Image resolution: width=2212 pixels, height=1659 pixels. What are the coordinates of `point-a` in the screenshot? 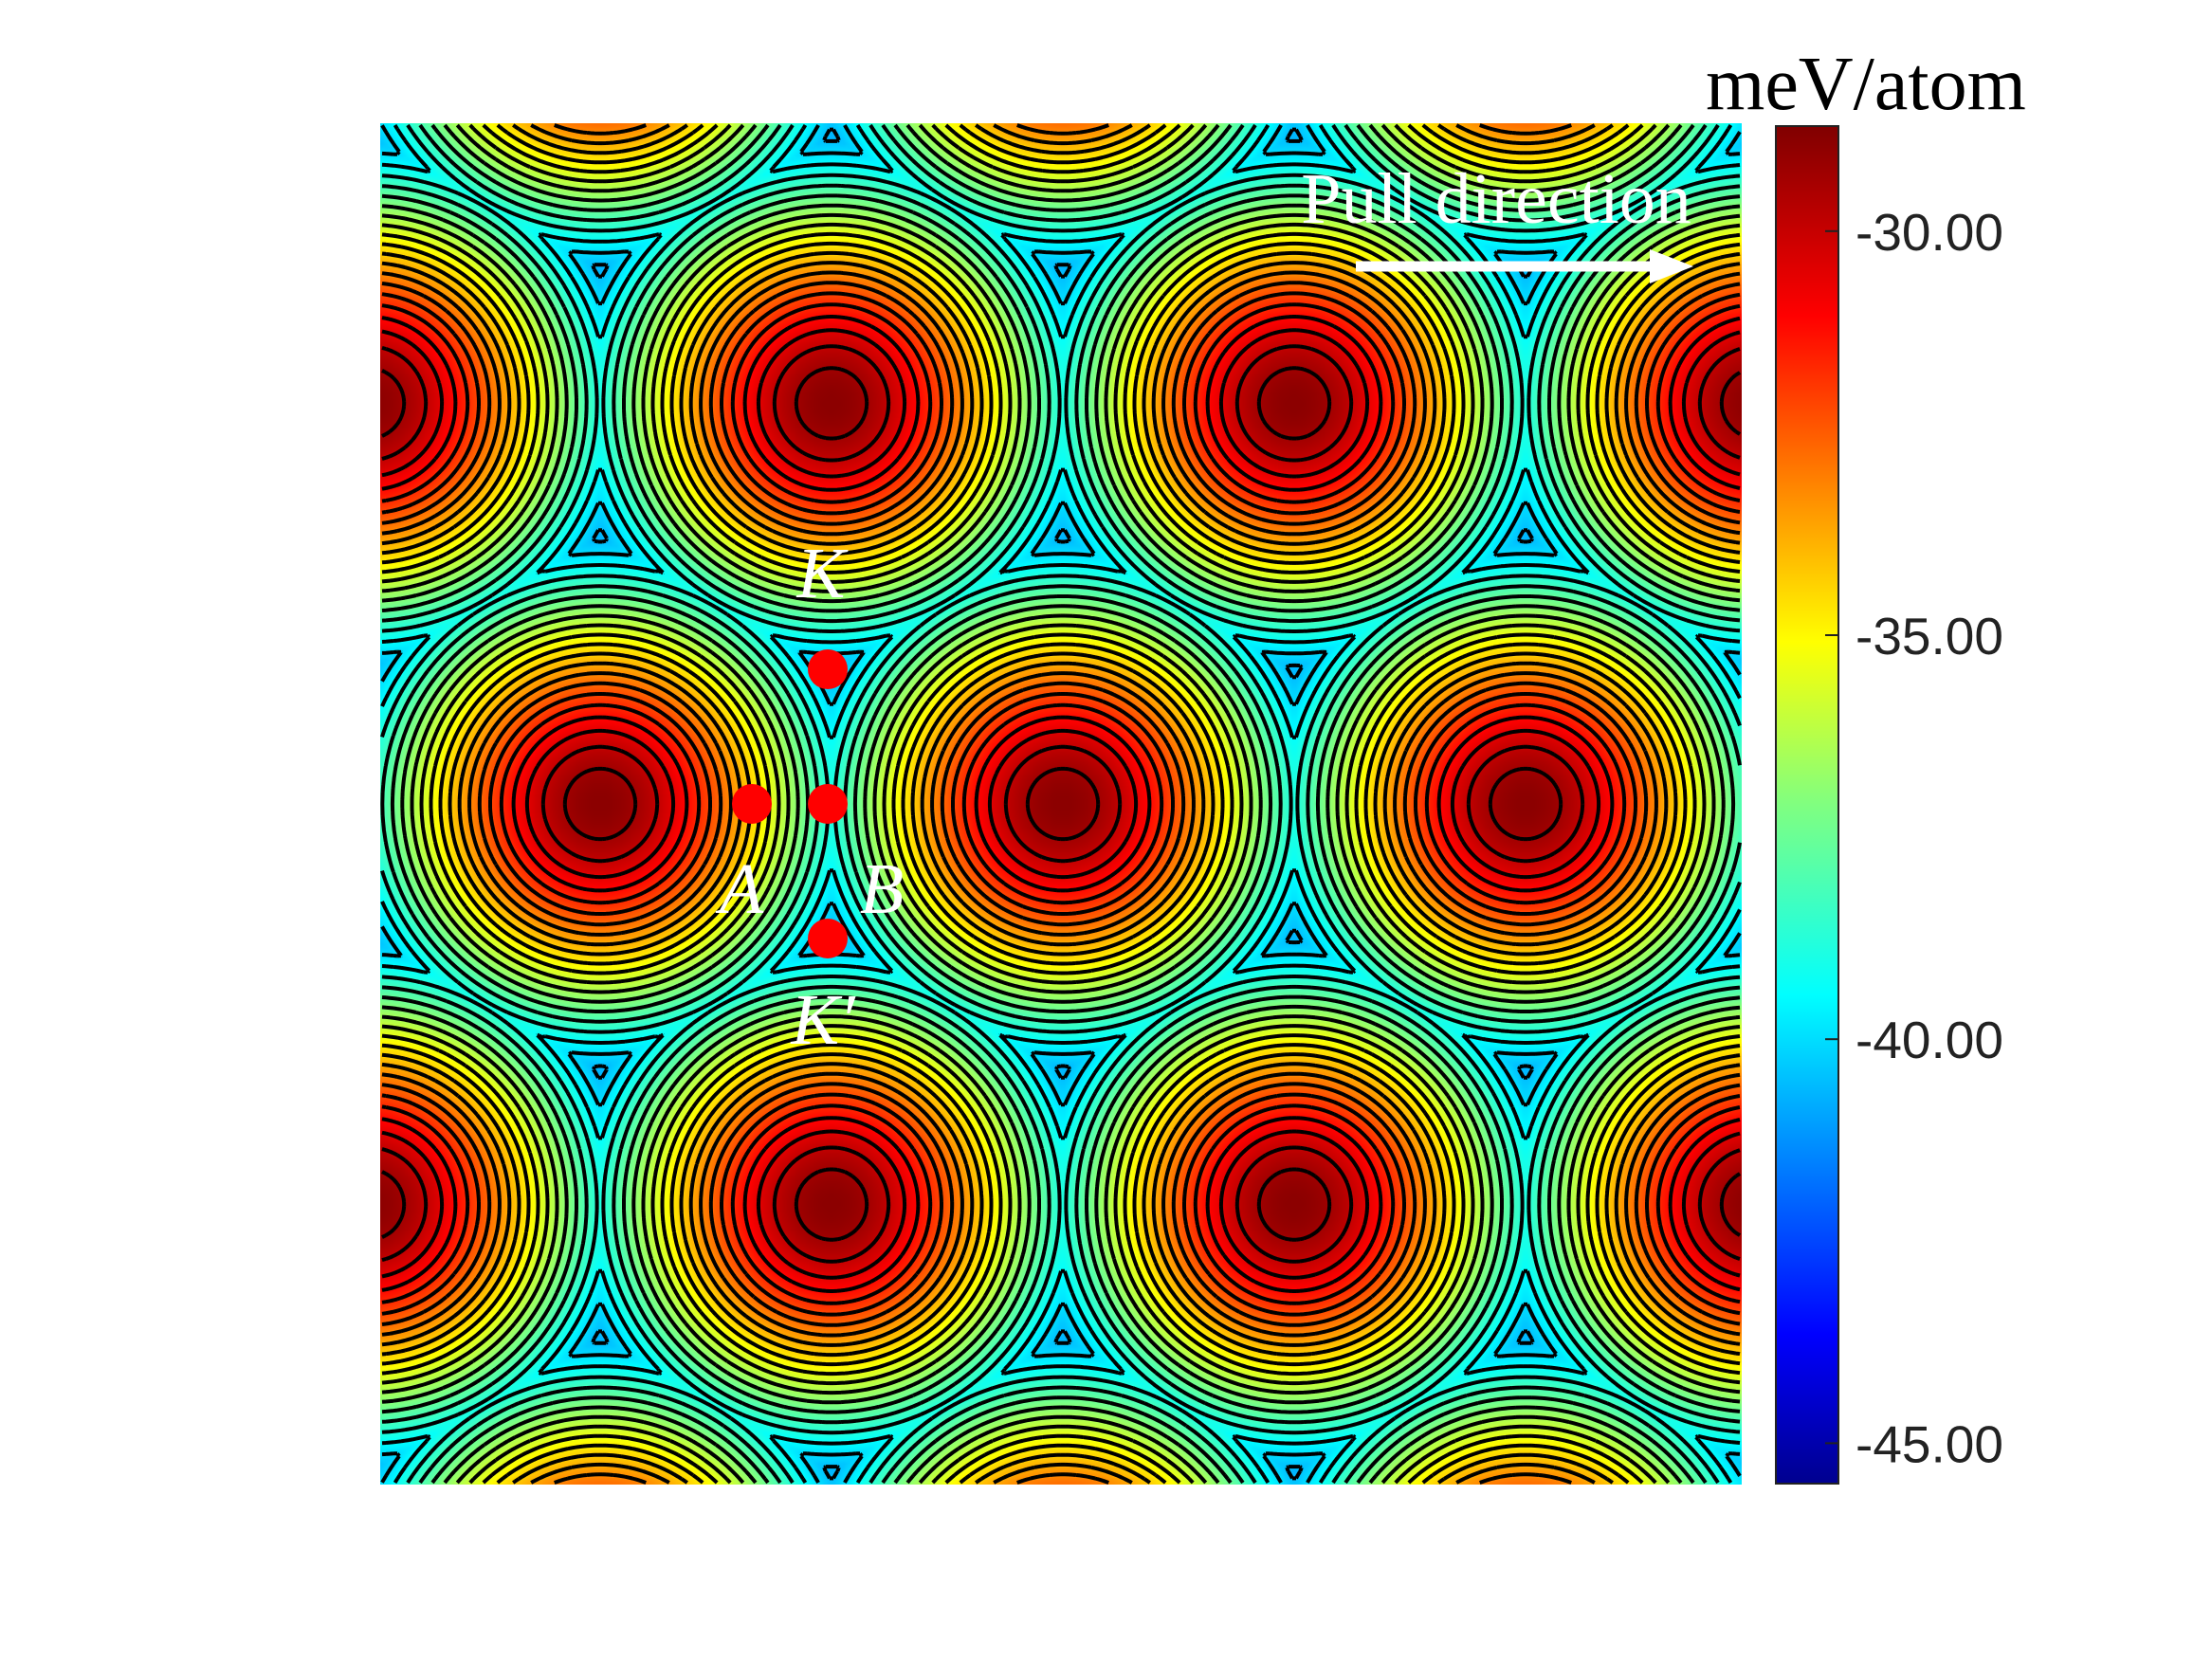 It's located at (752, 804).